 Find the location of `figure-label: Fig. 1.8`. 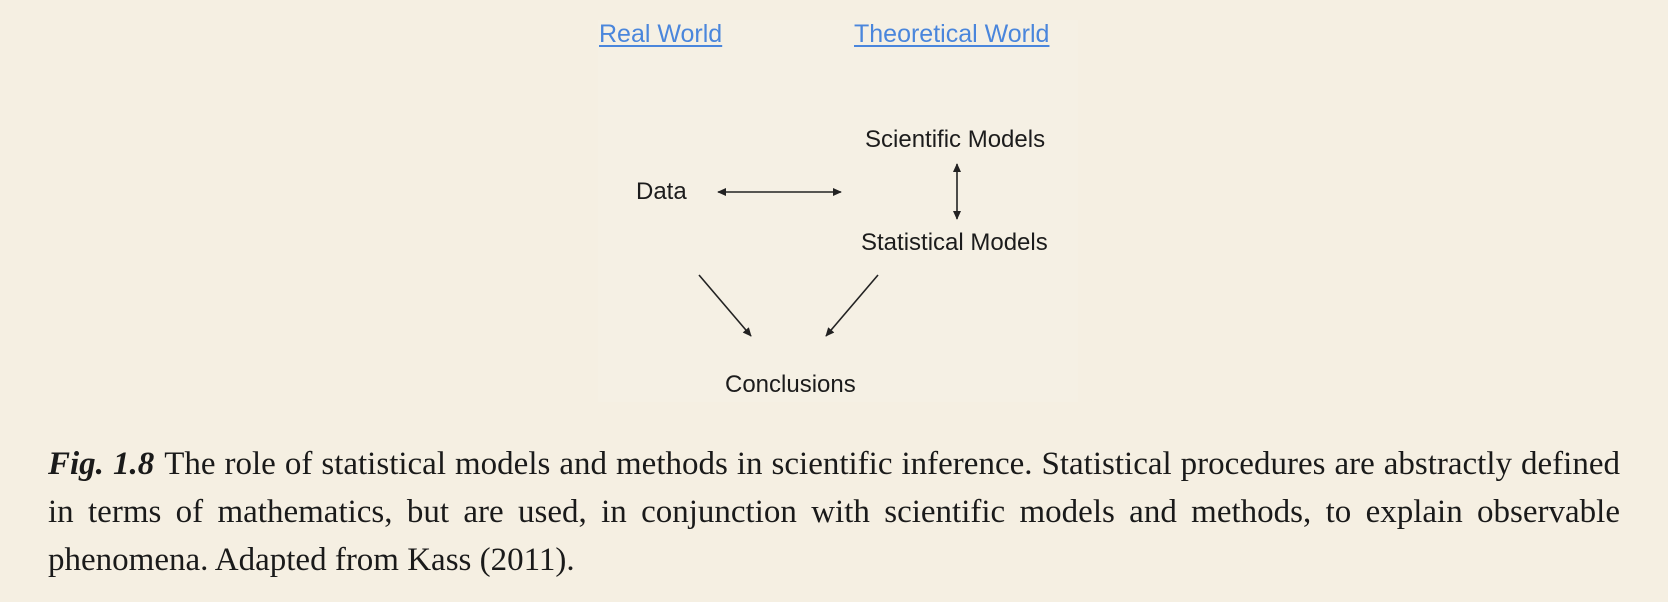

figure-label: Fig. 1.8 is located at coordinates (101, 464).